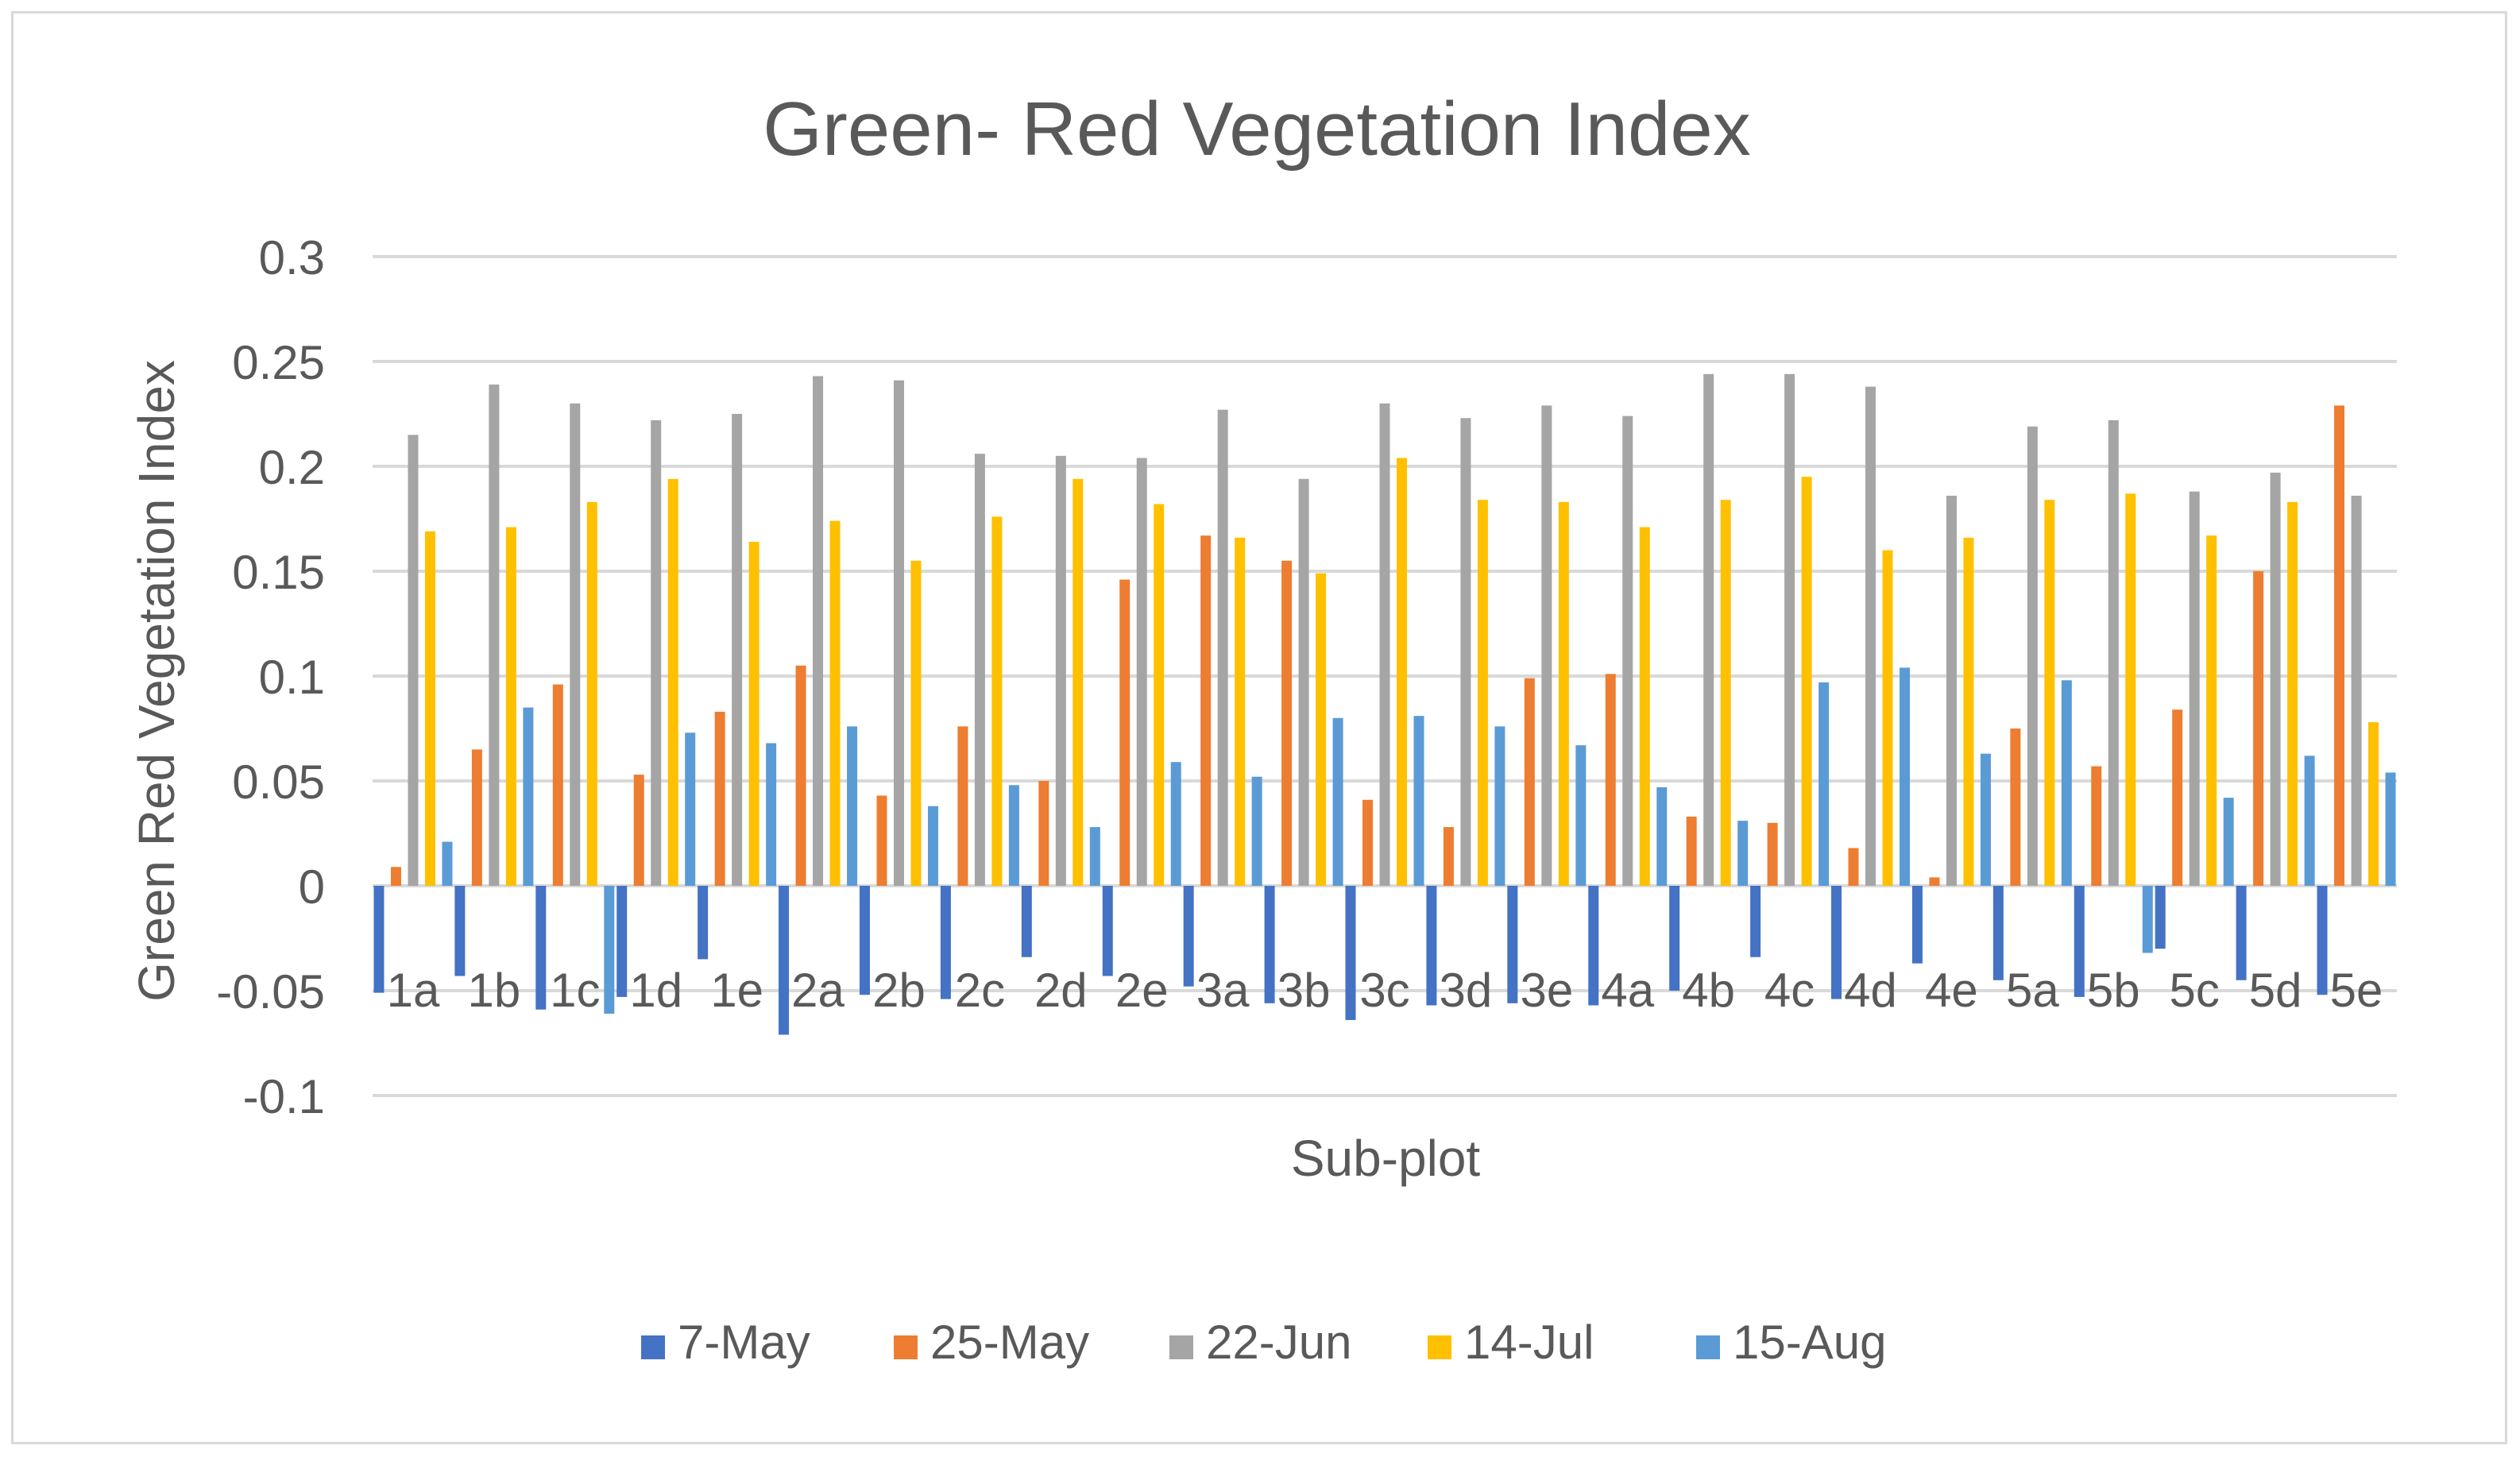 This screenshot has height=1457, width=2520. I want to click on bar-15-aug-2c, so click(1013, 835).